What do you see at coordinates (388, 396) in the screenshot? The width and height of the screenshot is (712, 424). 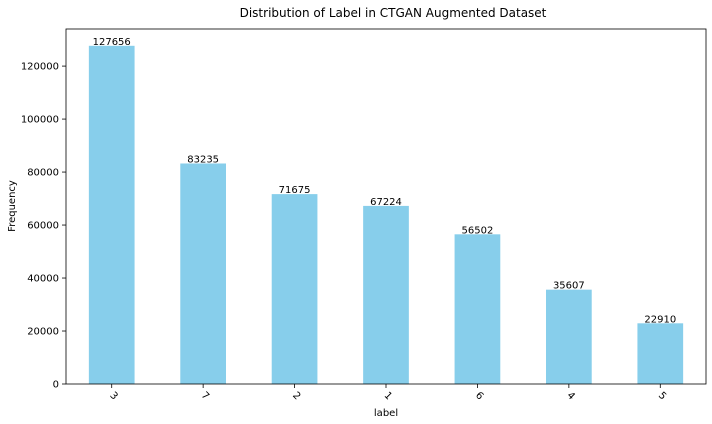 I see `x-tick-label-1: 1` at bounding box center [388, 396].